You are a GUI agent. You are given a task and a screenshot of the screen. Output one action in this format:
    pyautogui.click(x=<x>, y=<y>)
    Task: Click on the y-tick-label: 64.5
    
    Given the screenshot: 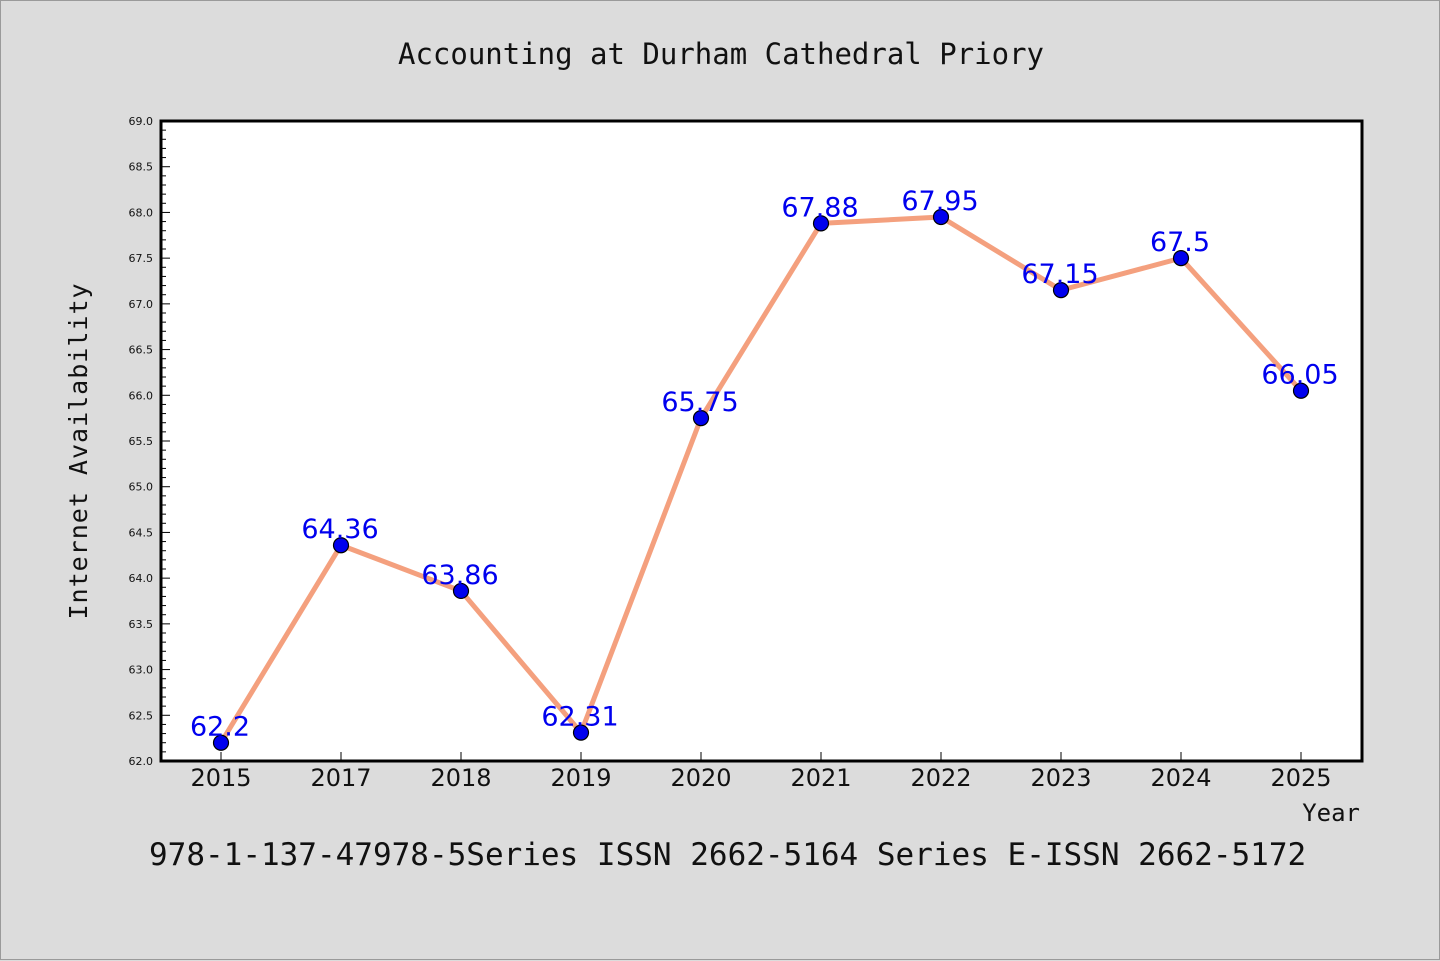 What is the action you would take?
    pyautogui.click(x=141, y=532)
    